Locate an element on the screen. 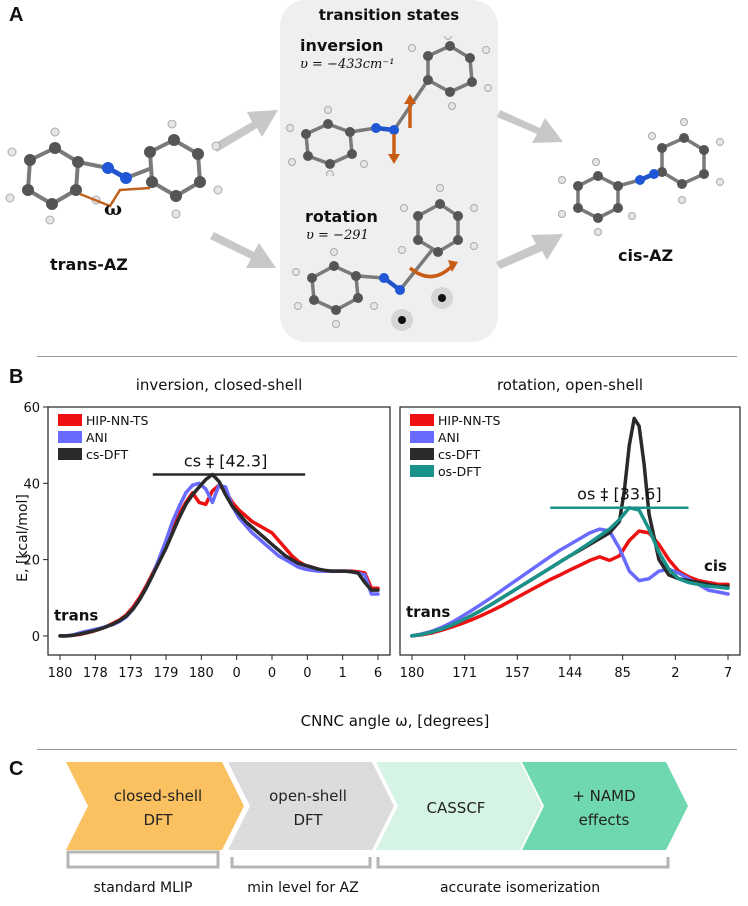 Image resolution: width=748 pixels, height=906 pixels. transition-states-box is located at coordinates (389, 171).